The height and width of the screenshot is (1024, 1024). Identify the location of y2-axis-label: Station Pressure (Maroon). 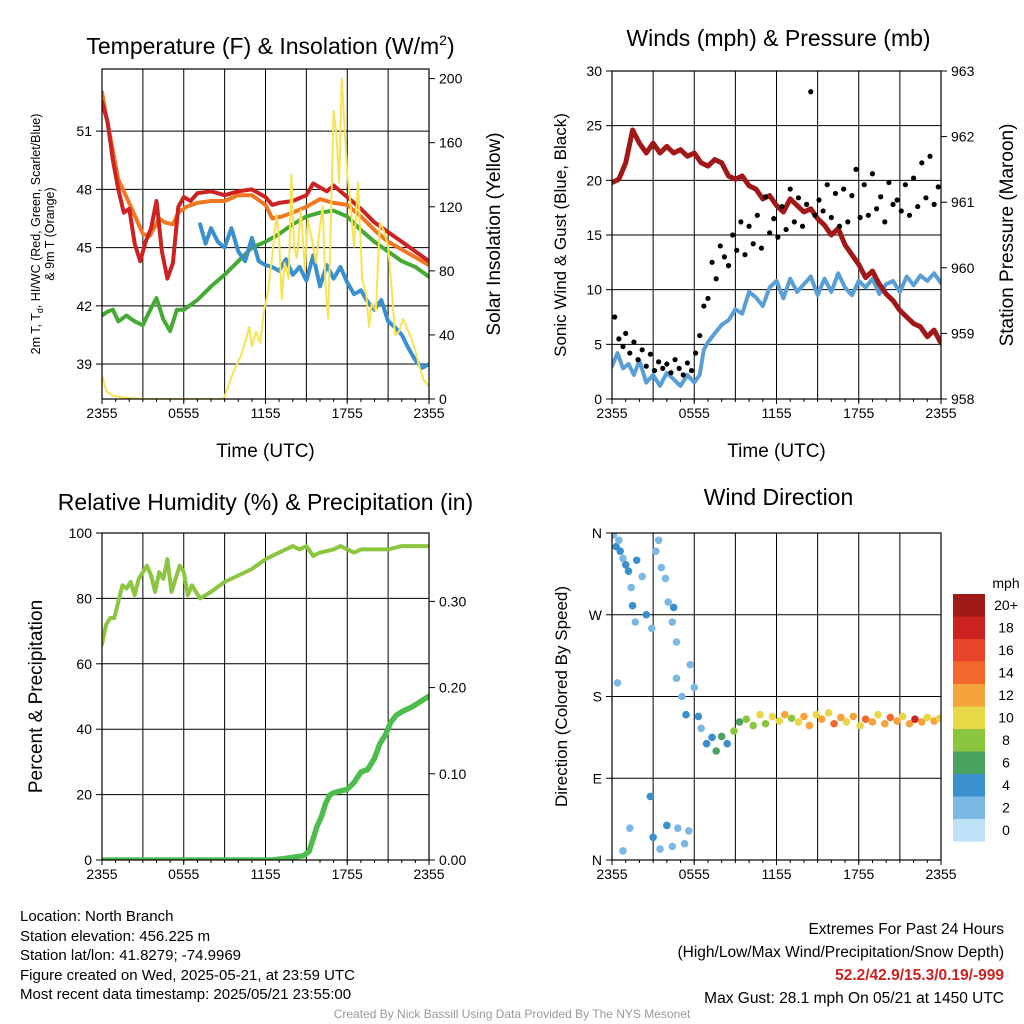
(1007, 235).